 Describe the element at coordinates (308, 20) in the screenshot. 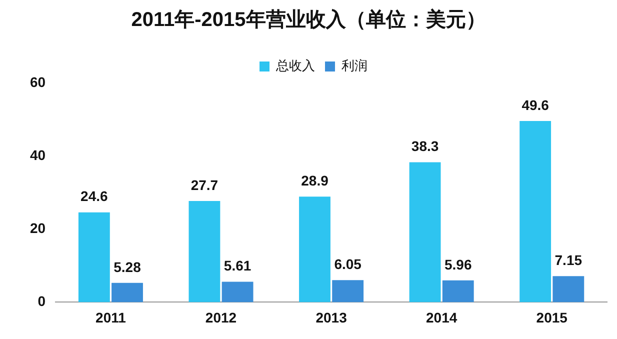

I see `chart-title: 2011年-2015年营业收入（单位：美元）` at that location.